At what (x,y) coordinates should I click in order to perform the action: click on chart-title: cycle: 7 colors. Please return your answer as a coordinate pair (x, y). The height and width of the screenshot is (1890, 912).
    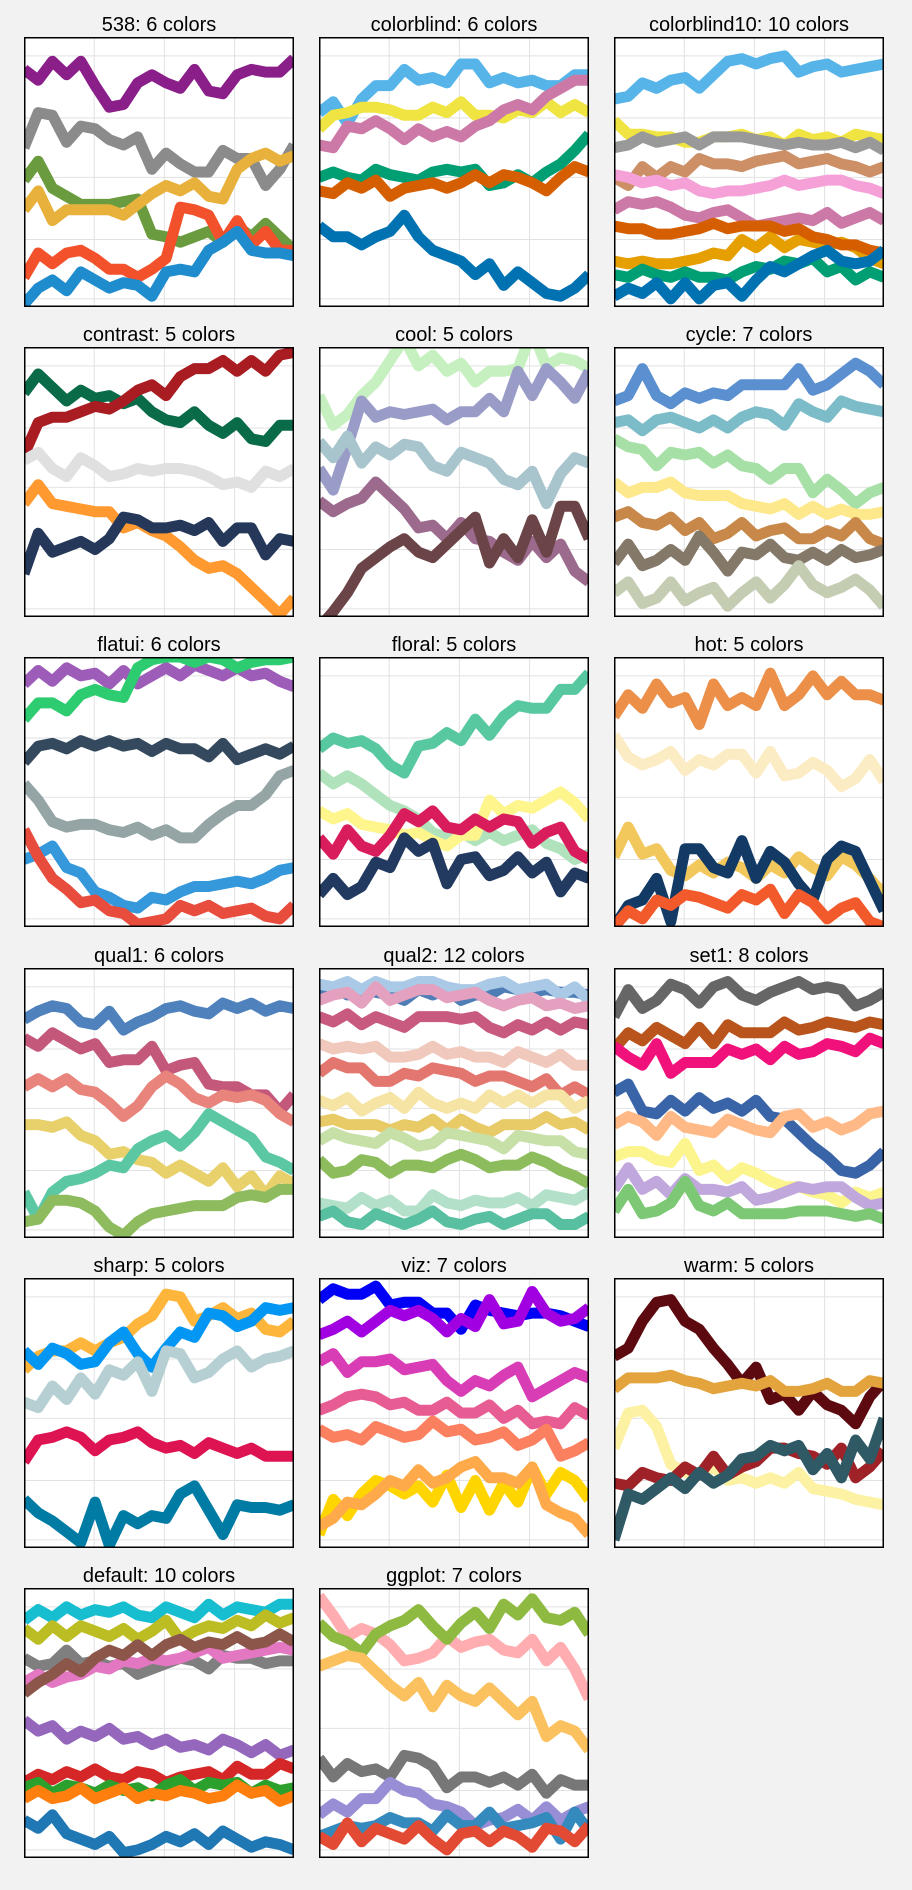
    Looking at the image, I should click on (749, 335).